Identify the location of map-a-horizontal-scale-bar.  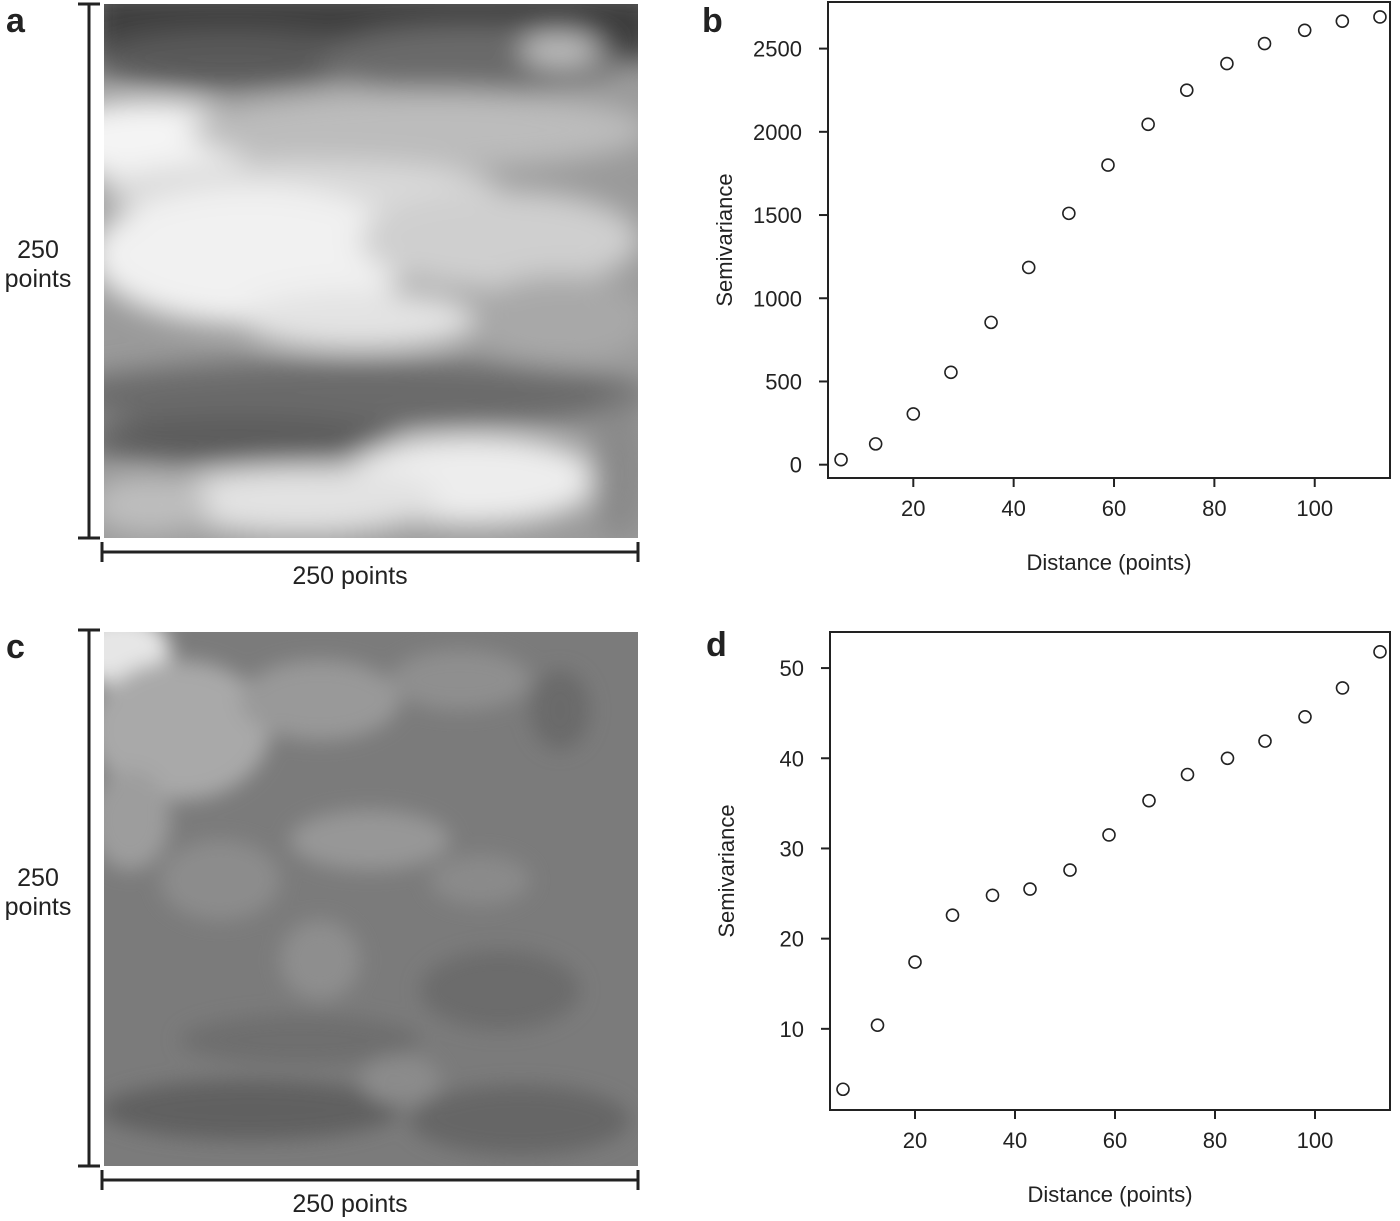
(370, 552).